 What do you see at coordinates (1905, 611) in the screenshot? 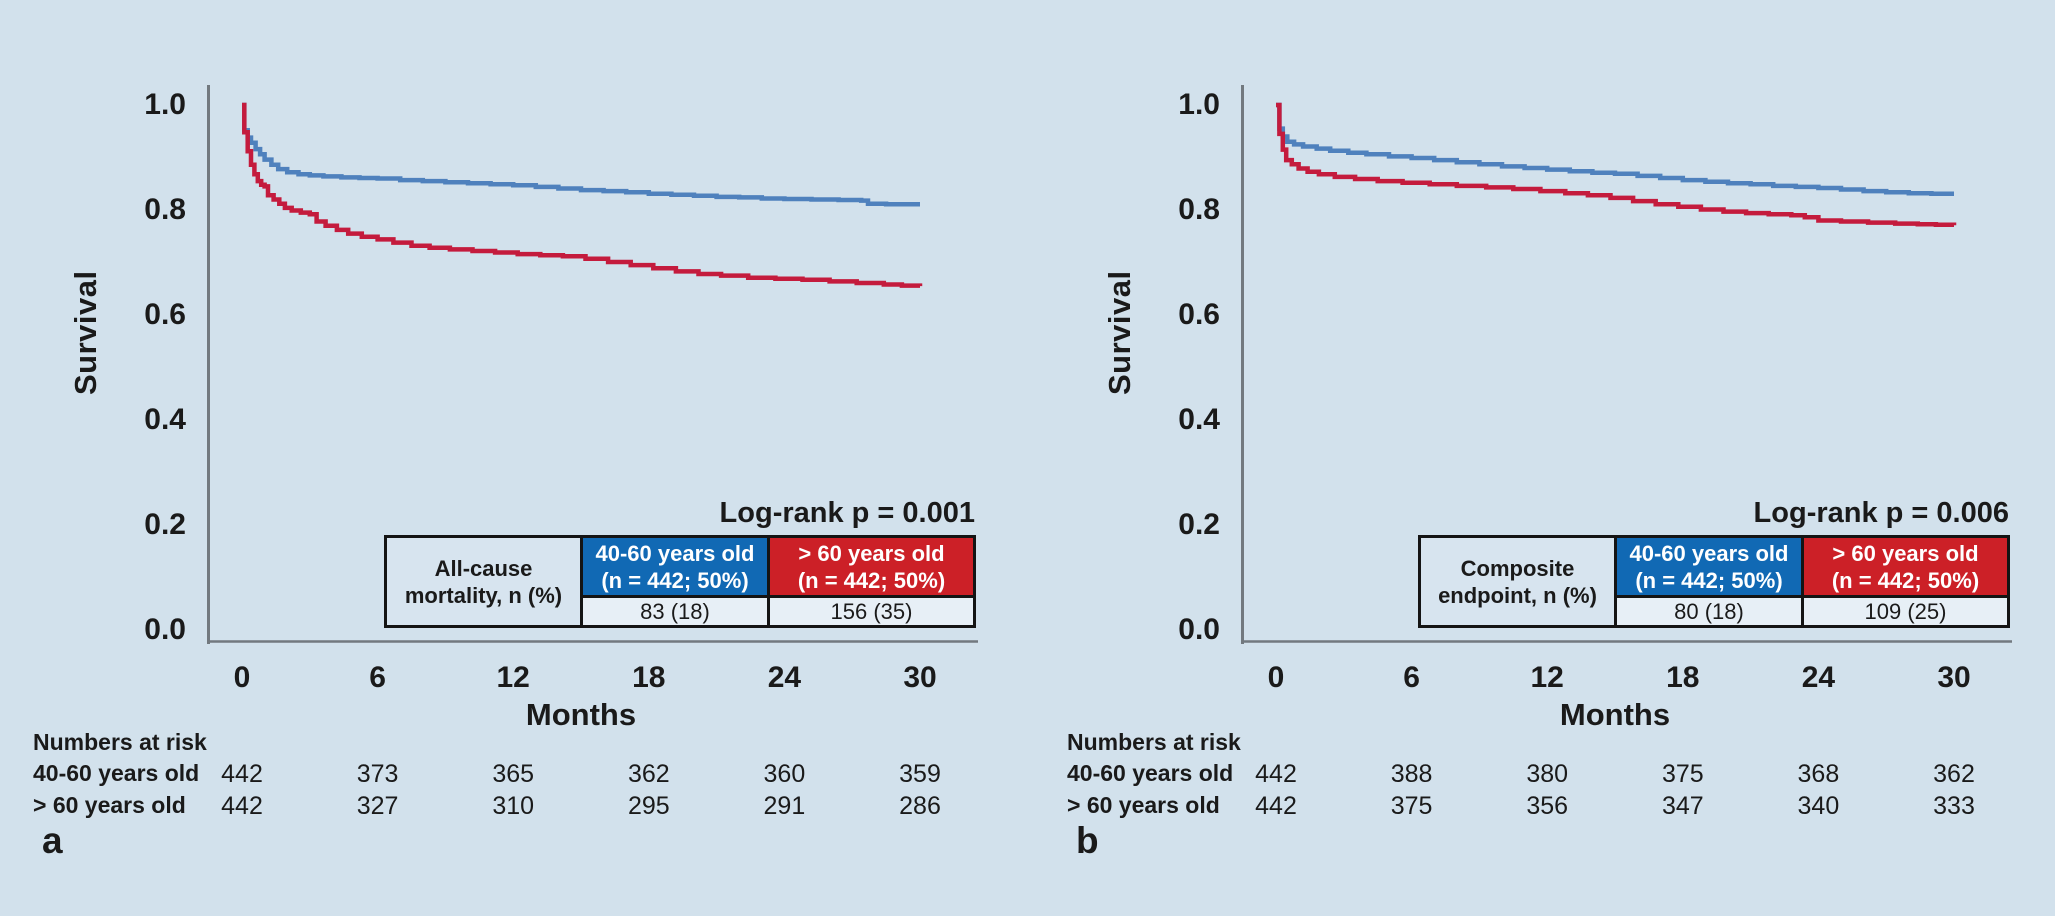
I see `group2-events-value: 109 (25)` at bounding box center [1905, 611].